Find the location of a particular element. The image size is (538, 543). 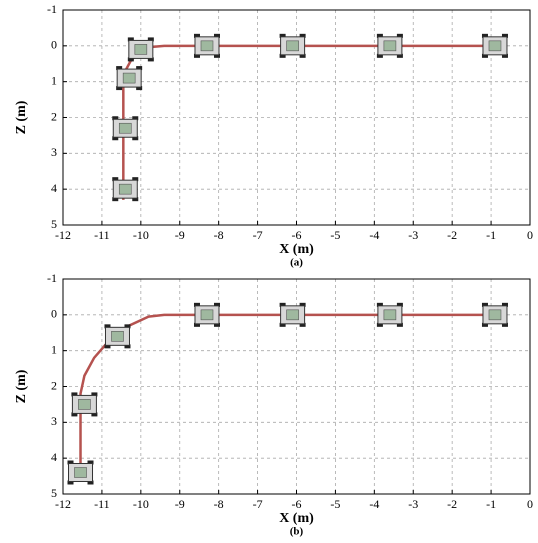

y-tick-label: 1 is located at coordinates (54, 80).